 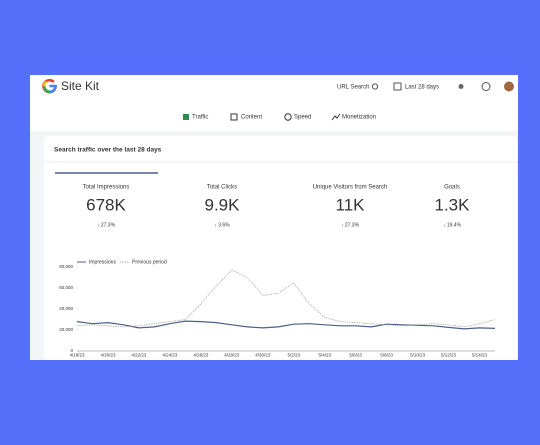 I want to click on tab: Speed, so click(x=302, y=118).